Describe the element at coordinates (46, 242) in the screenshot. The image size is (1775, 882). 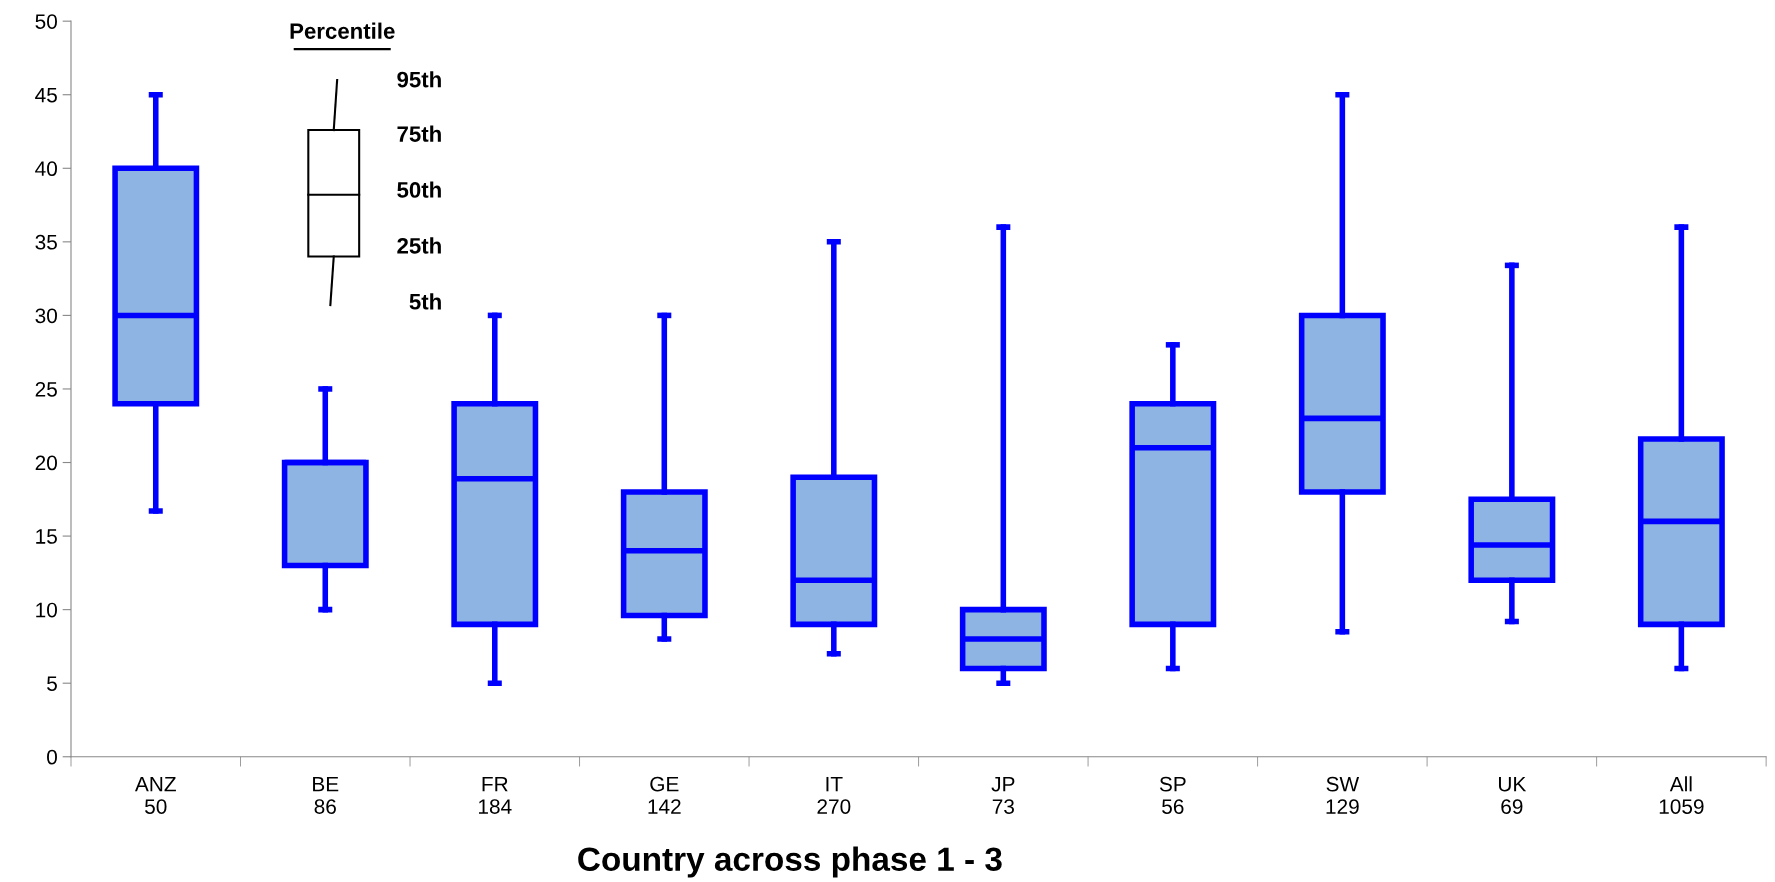
I see `y-tick-label: 35` at that location.